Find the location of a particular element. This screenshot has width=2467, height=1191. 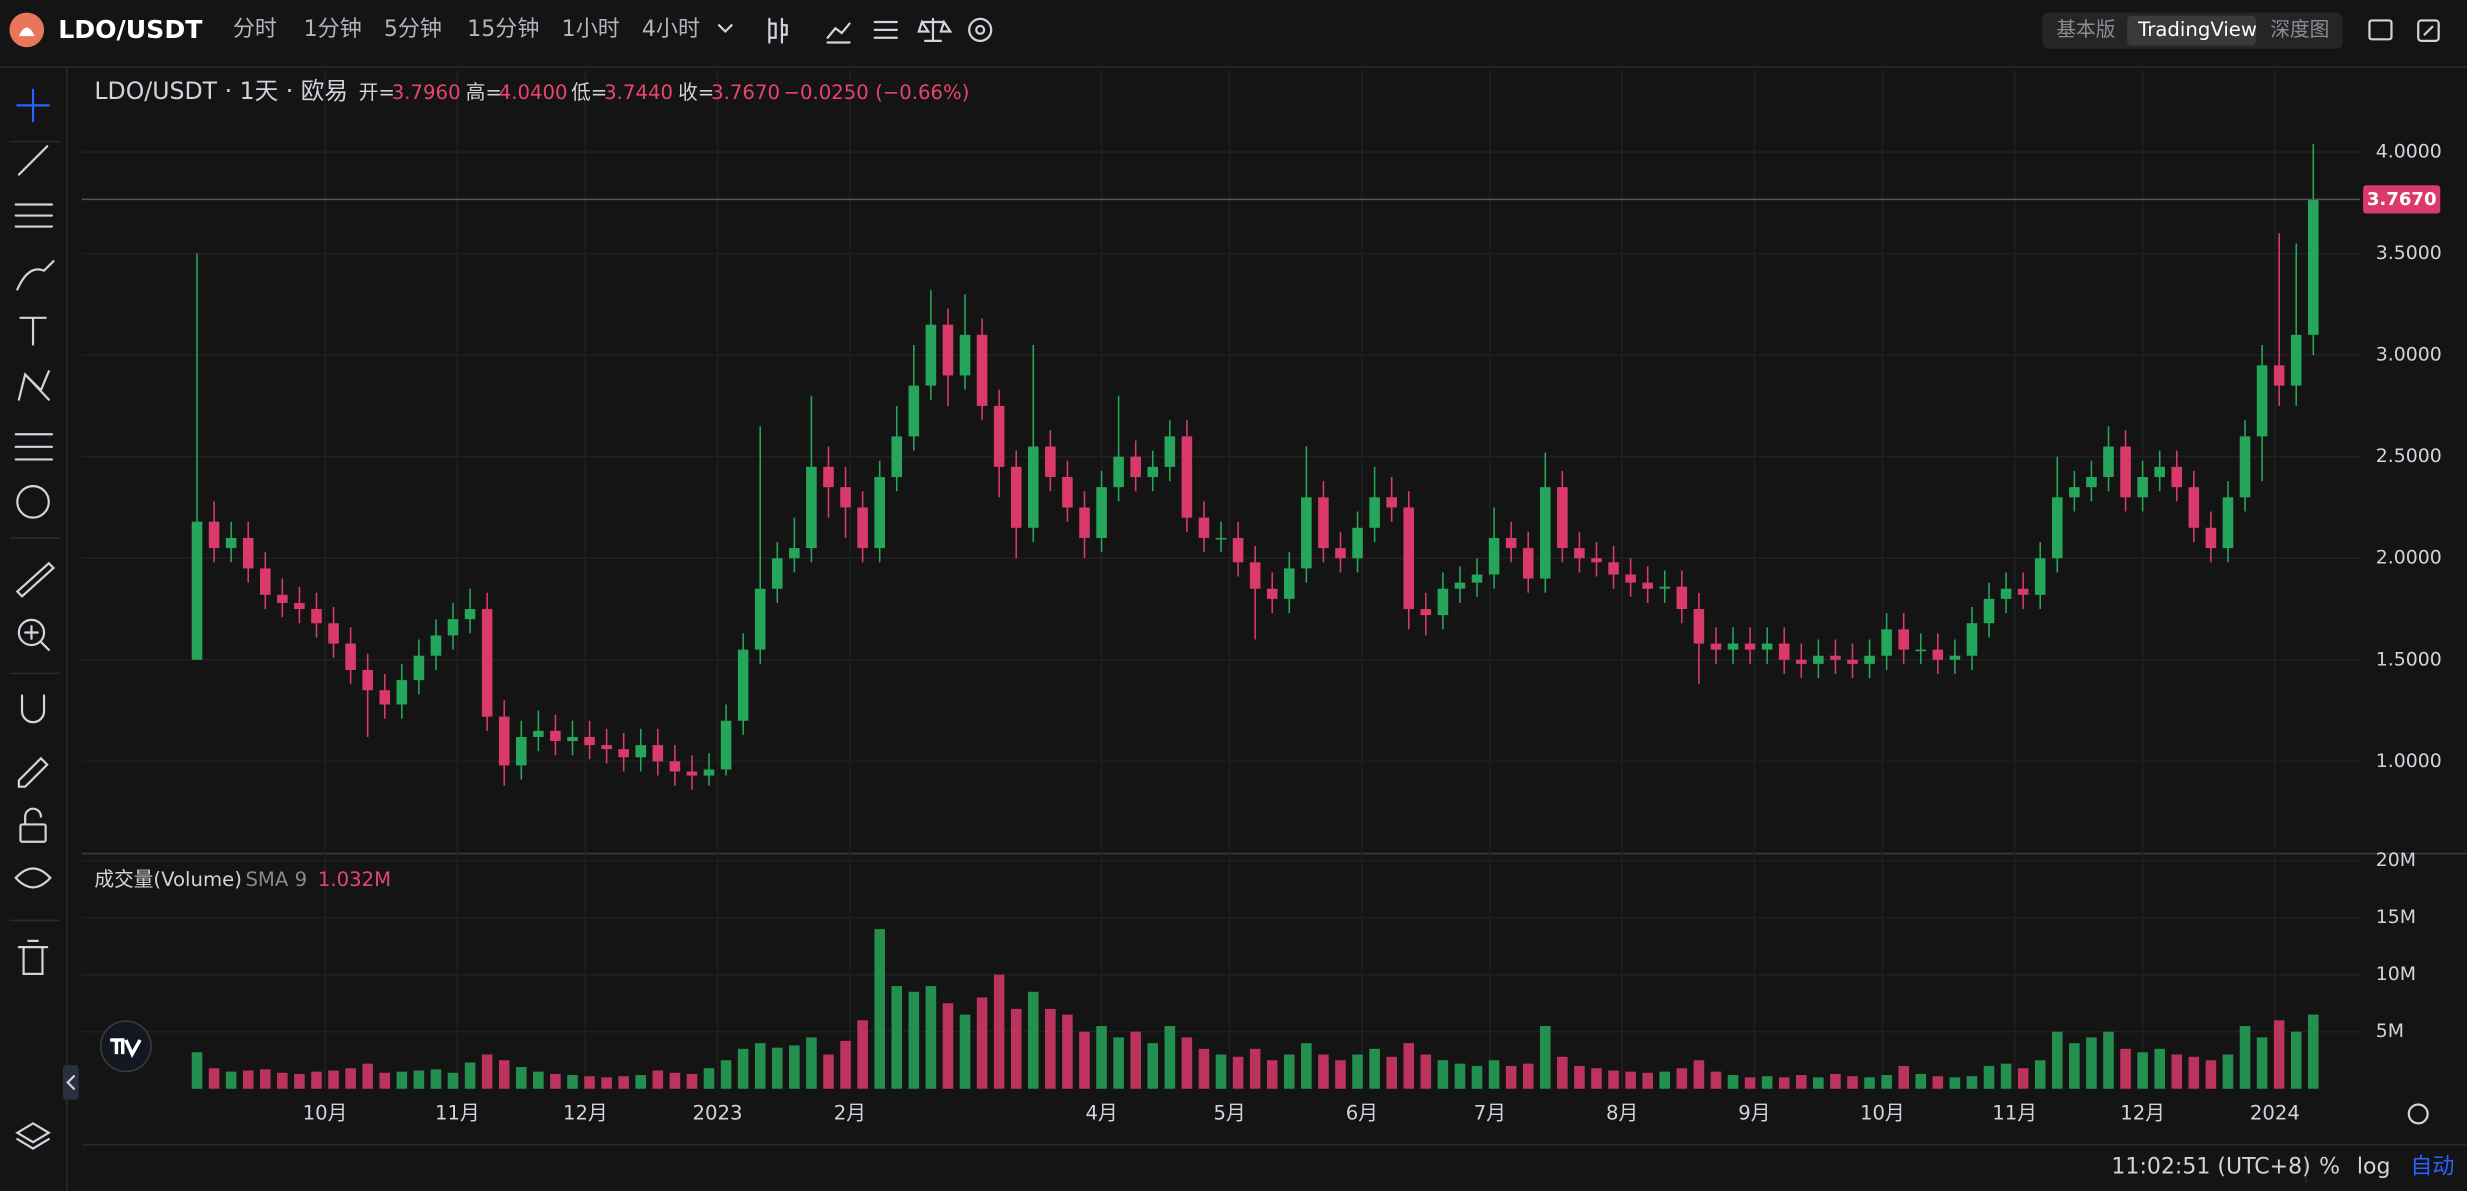

delete-tool is located at coordinates (33, 957).